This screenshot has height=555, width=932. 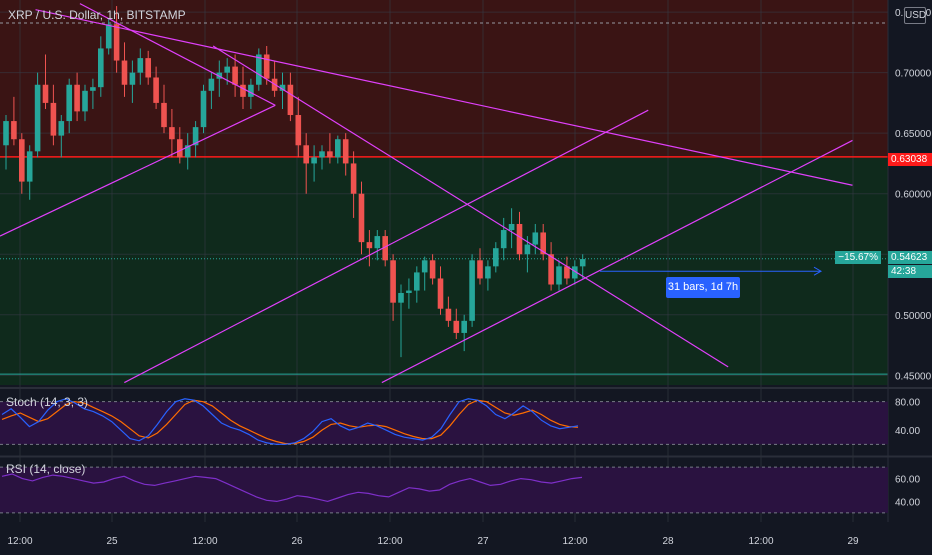 I want to click on rsi-label: RSI (14, close), so click(x=46, y=469).